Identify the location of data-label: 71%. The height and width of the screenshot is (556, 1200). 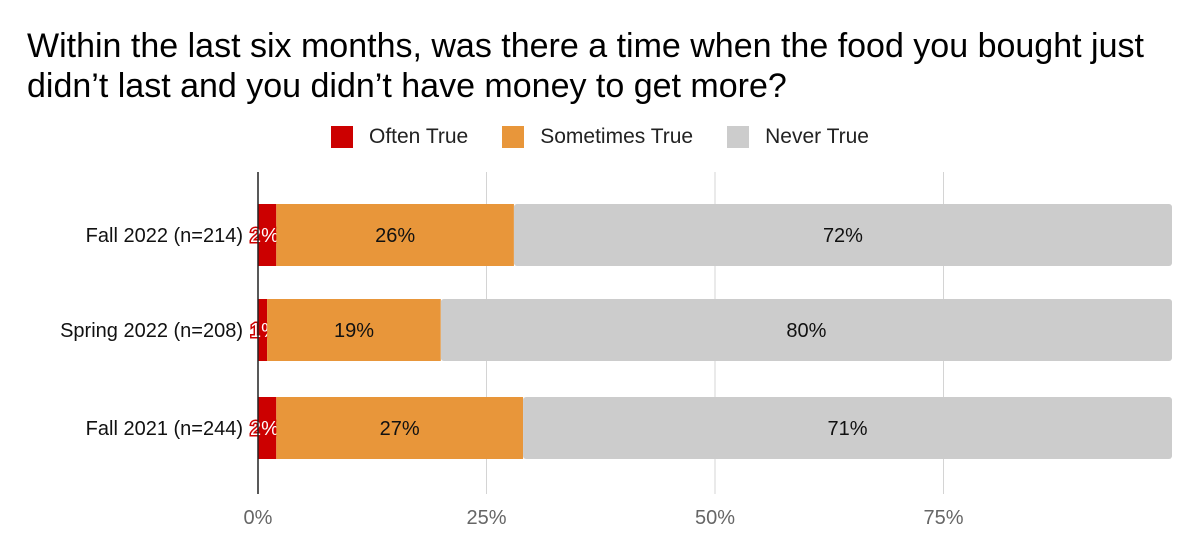
(848, 429).